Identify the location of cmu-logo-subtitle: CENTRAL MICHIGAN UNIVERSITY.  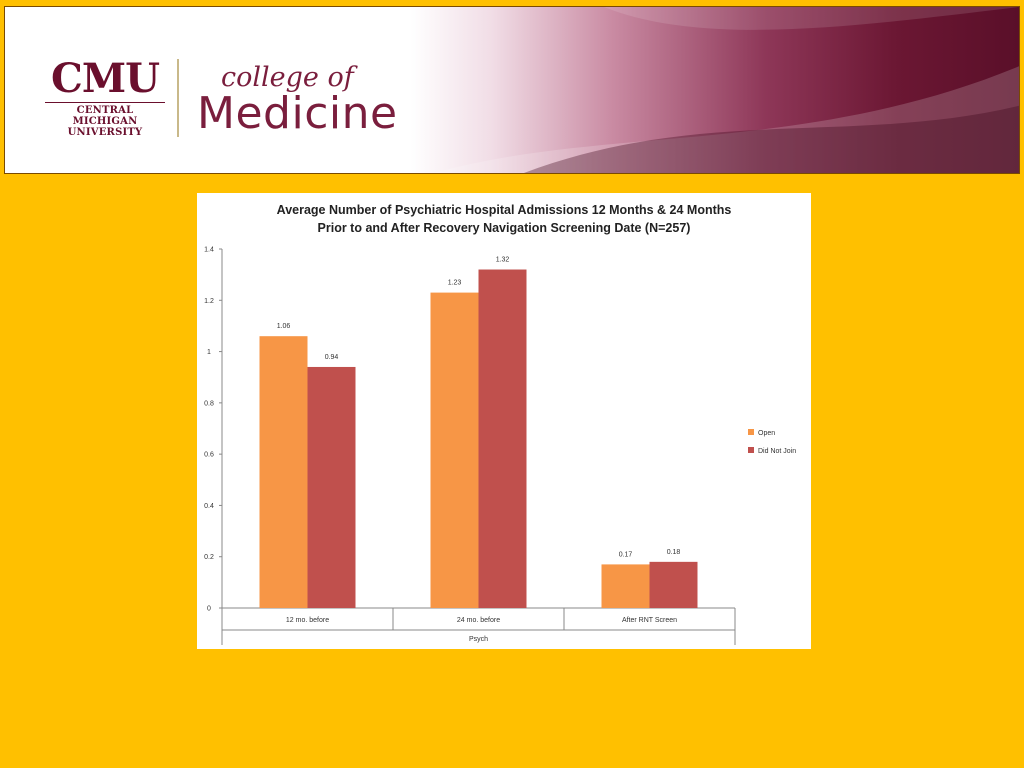
(105, 121).